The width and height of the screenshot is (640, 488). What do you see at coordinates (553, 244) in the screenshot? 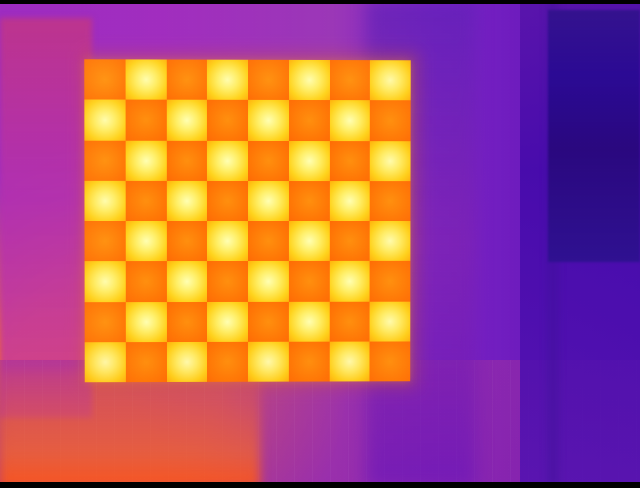
I see `dark-vertical-line` at bounding box center [553, 244].